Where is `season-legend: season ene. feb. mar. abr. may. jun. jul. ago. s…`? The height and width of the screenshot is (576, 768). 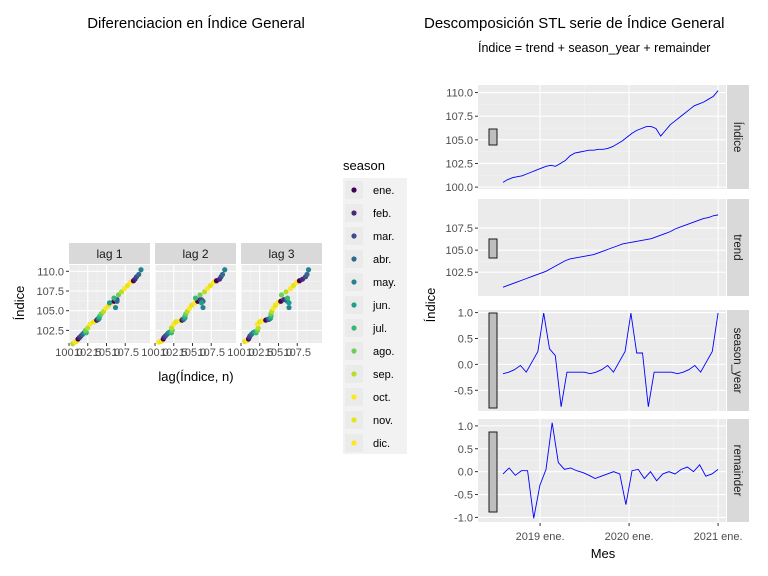 season-legend: season ene. feb. mar. abr. may. jun. jul. ago. s… is located at coordinates (375, 306).